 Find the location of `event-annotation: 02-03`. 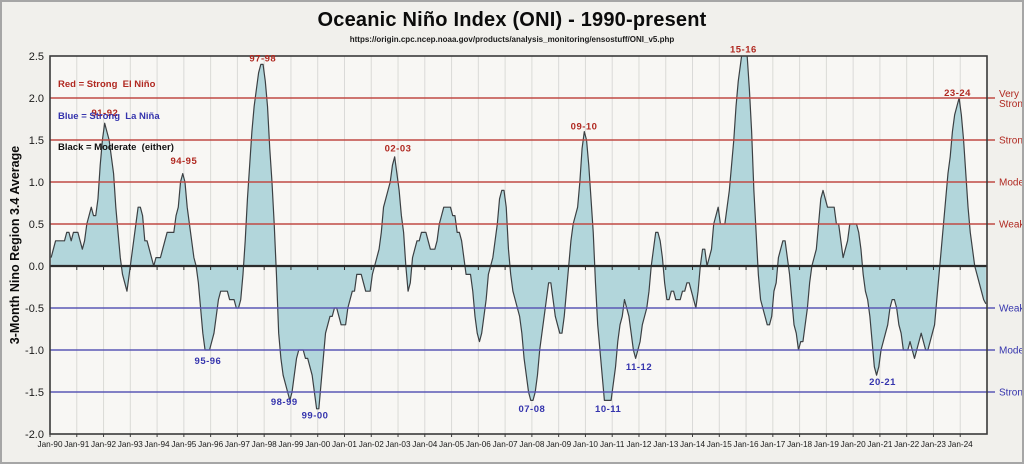

event-annotation: 02-03 is located at coordinates (398, 148).